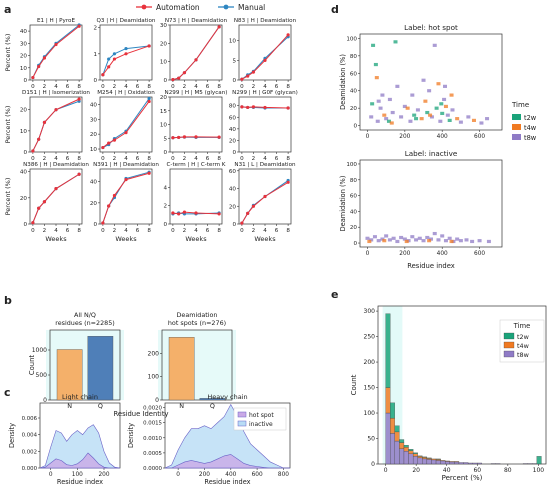 Image resolution: width=550 pixels, height=495 pixels. What do you see at coordinates (265, 165) in the screenshot?
I see `subplot-a-title: N31 | L | Deamidation` at bounding box center [265, 165].